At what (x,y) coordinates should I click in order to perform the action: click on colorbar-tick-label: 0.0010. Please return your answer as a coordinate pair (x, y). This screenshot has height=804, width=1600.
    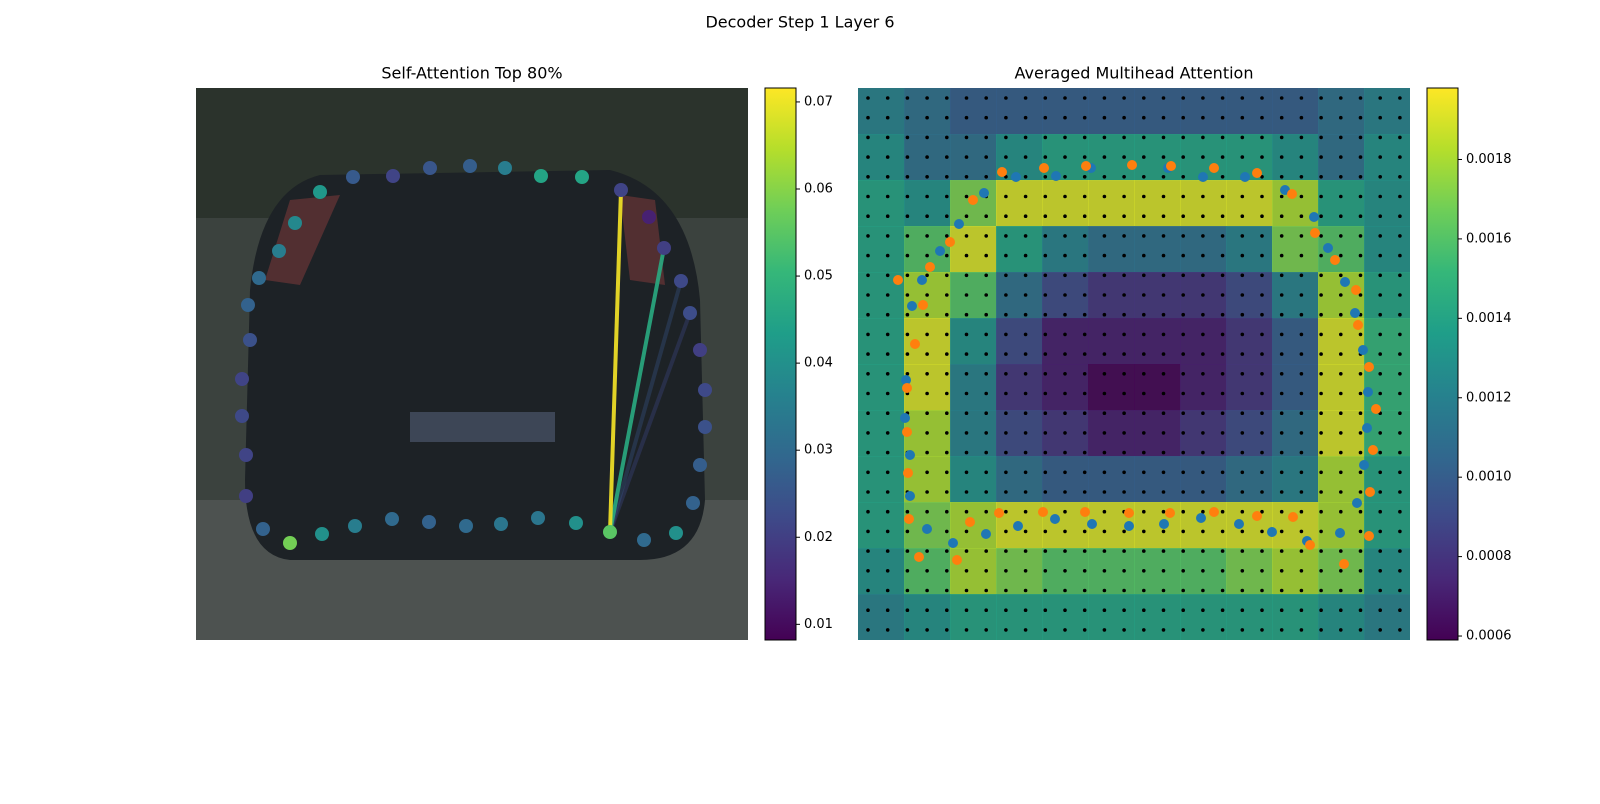
    Looking at the image, I should click on (1489, 477).